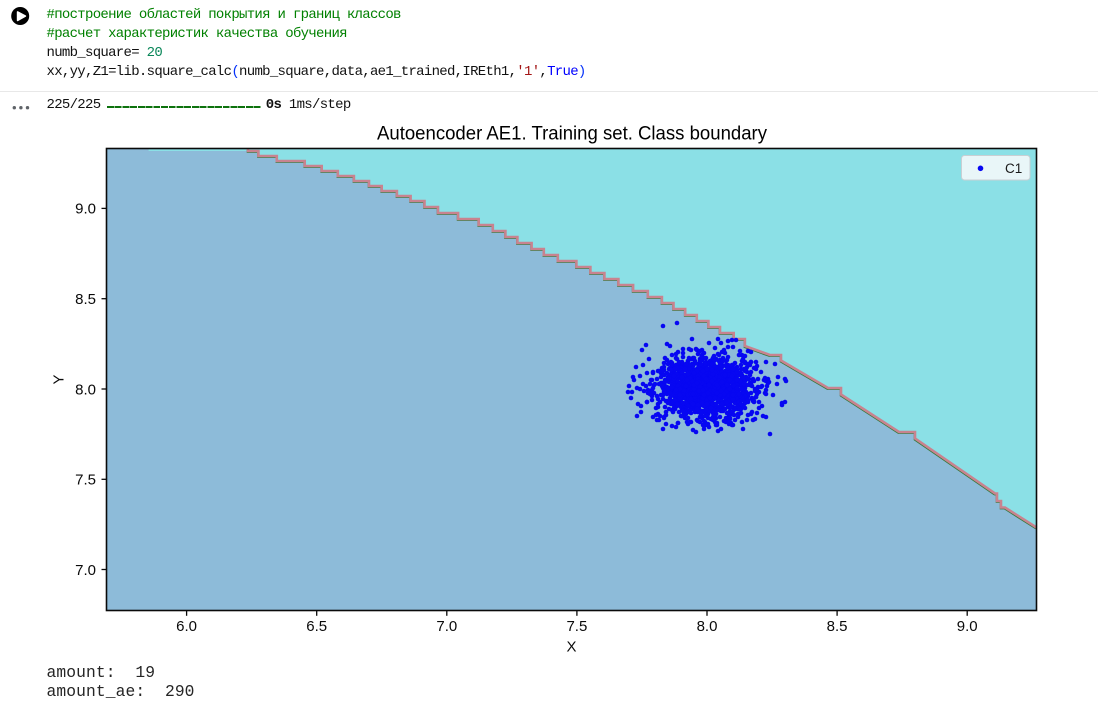 This screenshot has width=1098, height=704. What do you see at coordinates (1013, 168) in the screenshot?
I see `svg-text: C1` at bounding box center [1013, 168].